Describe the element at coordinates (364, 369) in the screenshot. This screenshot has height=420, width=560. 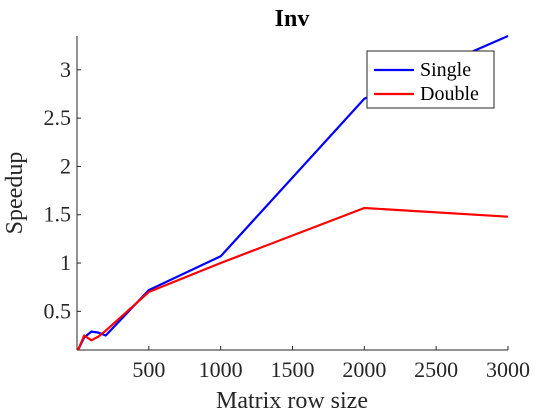
I see `x-tick-label: 2000` at that location.